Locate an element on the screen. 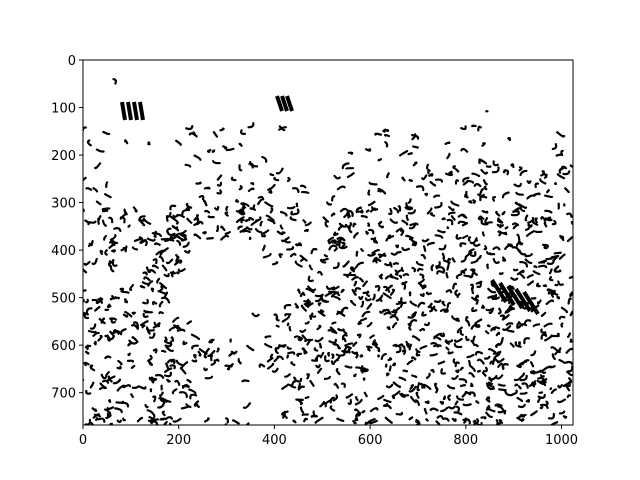 Image resolution: width=640 pixels, height=480 pixels. y-tick-label: 400 is located at coordinates (63, 251).